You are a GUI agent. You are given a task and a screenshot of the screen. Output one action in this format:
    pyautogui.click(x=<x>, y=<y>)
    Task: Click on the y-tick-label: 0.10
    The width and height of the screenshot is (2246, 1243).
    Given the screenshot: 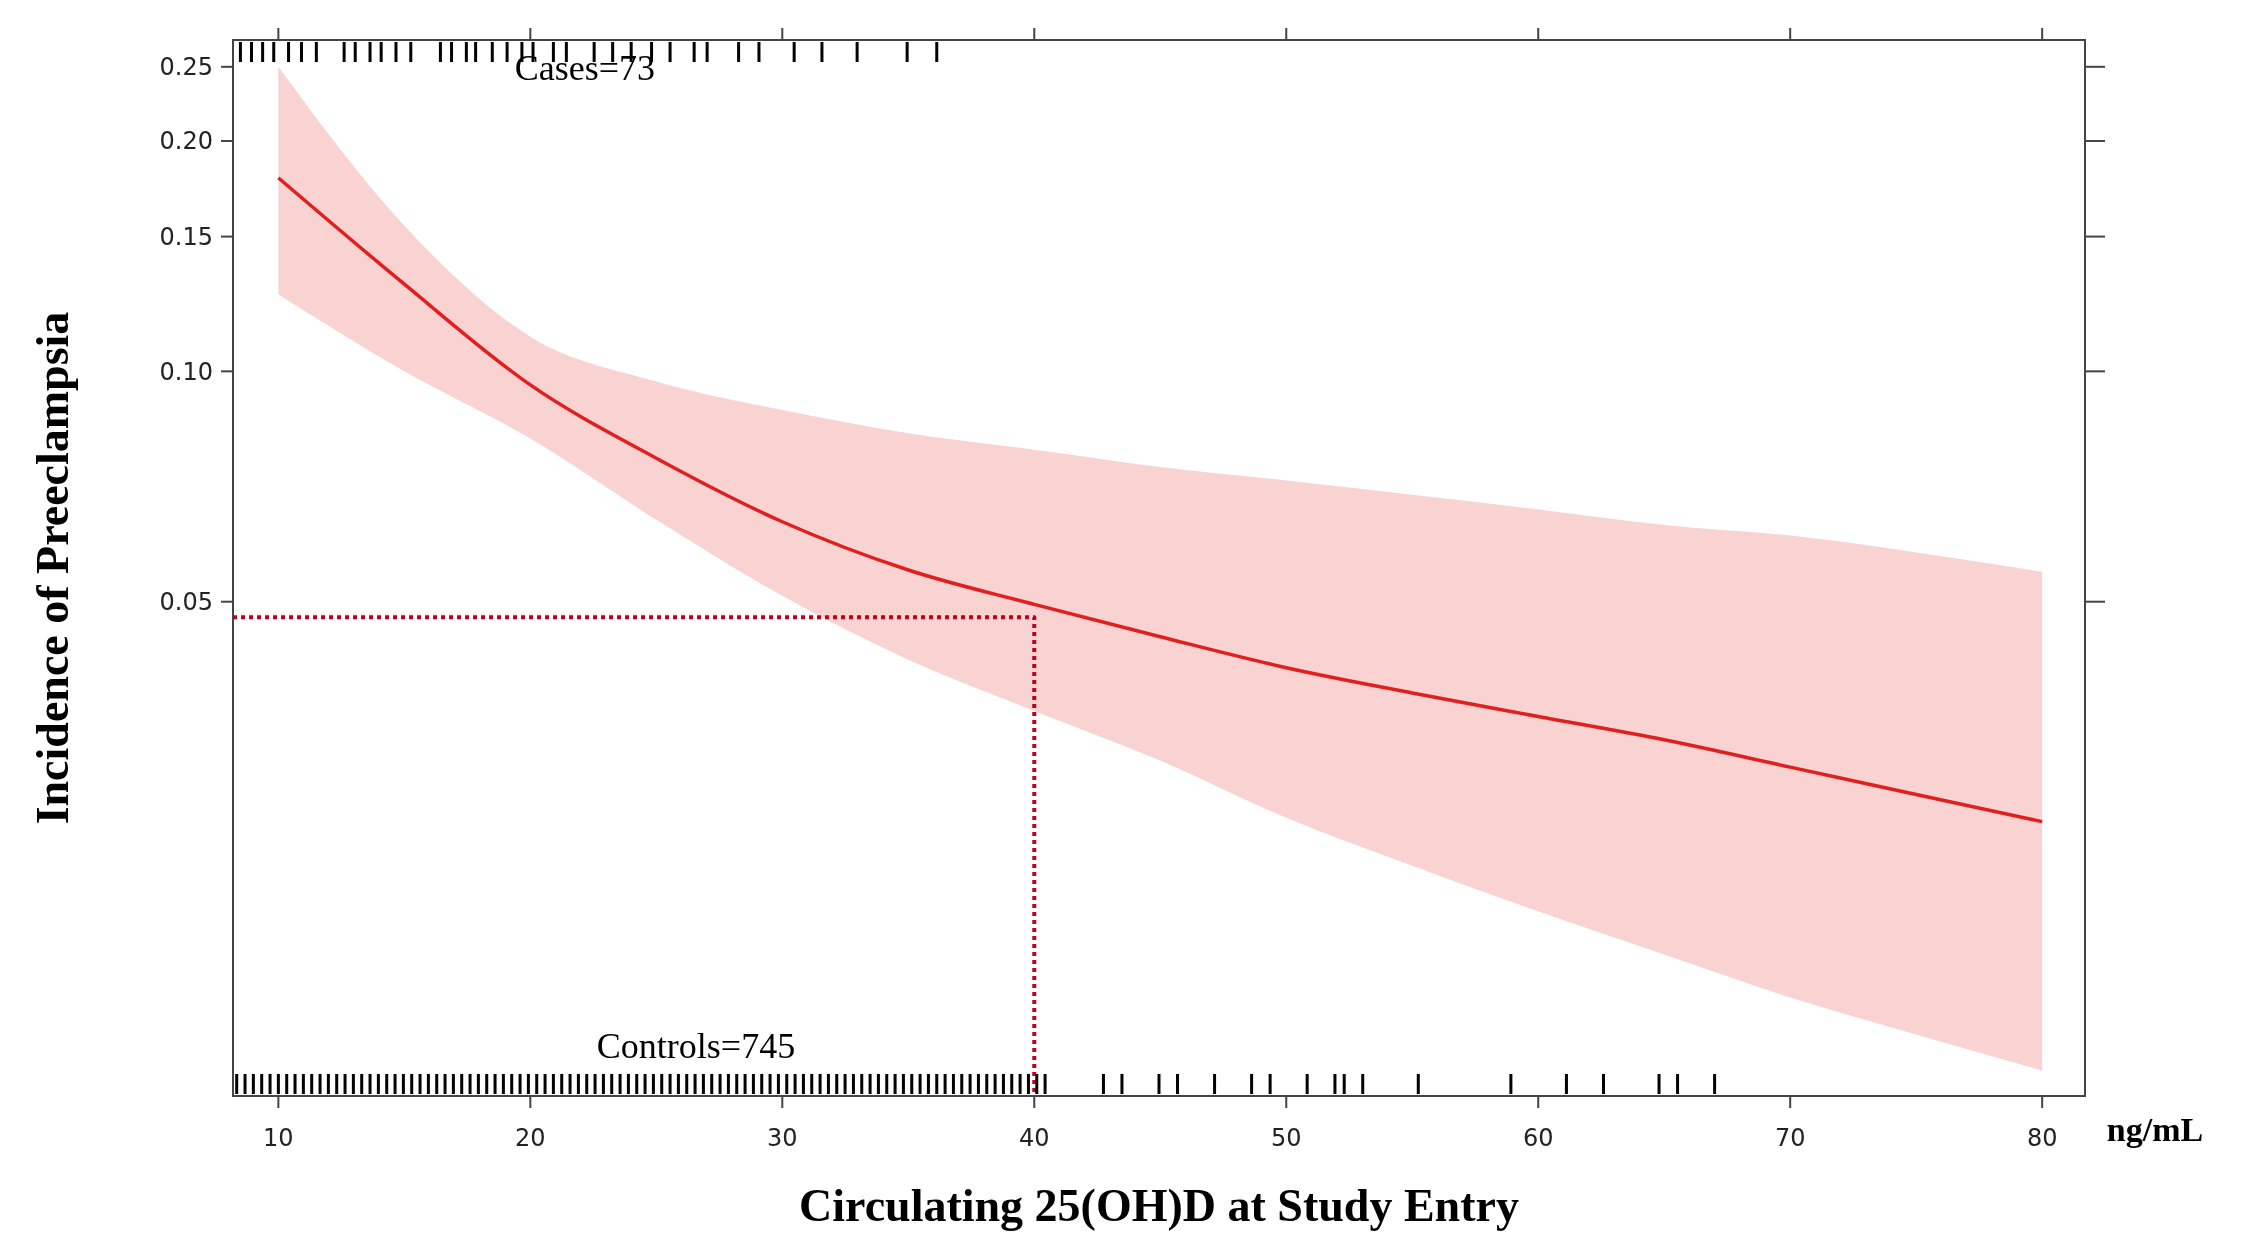 What is the action you would take?
    pyautogui.click(x=186, y=371)
    